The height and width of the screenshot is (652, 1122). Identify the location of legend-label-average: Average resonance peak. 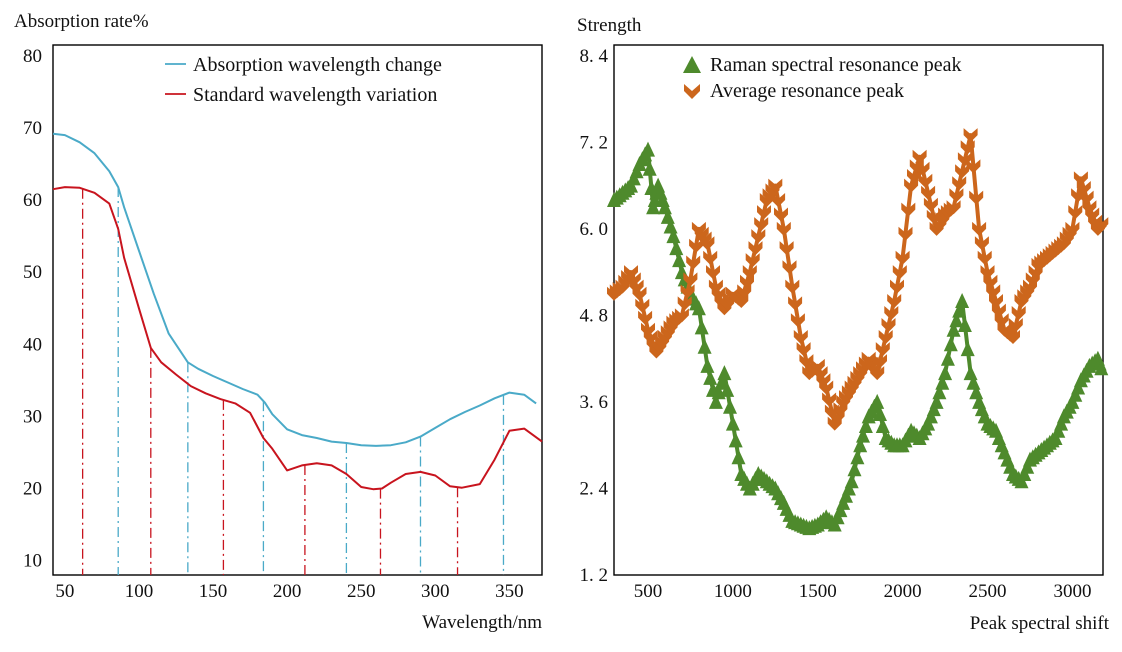
(807, 91).